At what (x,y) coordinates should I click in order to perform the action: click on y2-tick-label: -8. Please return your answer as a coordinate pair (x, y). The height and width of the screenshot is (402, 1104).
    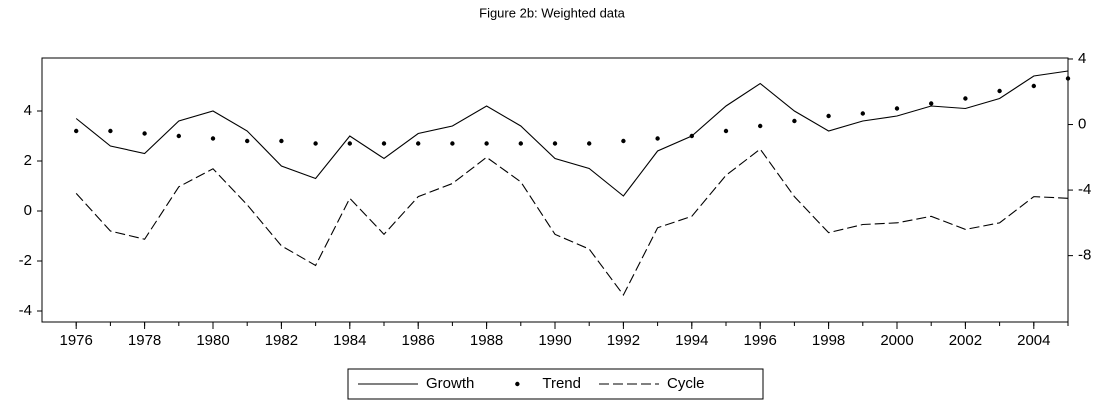
    Looking at the image, I should click on (1084, 255).